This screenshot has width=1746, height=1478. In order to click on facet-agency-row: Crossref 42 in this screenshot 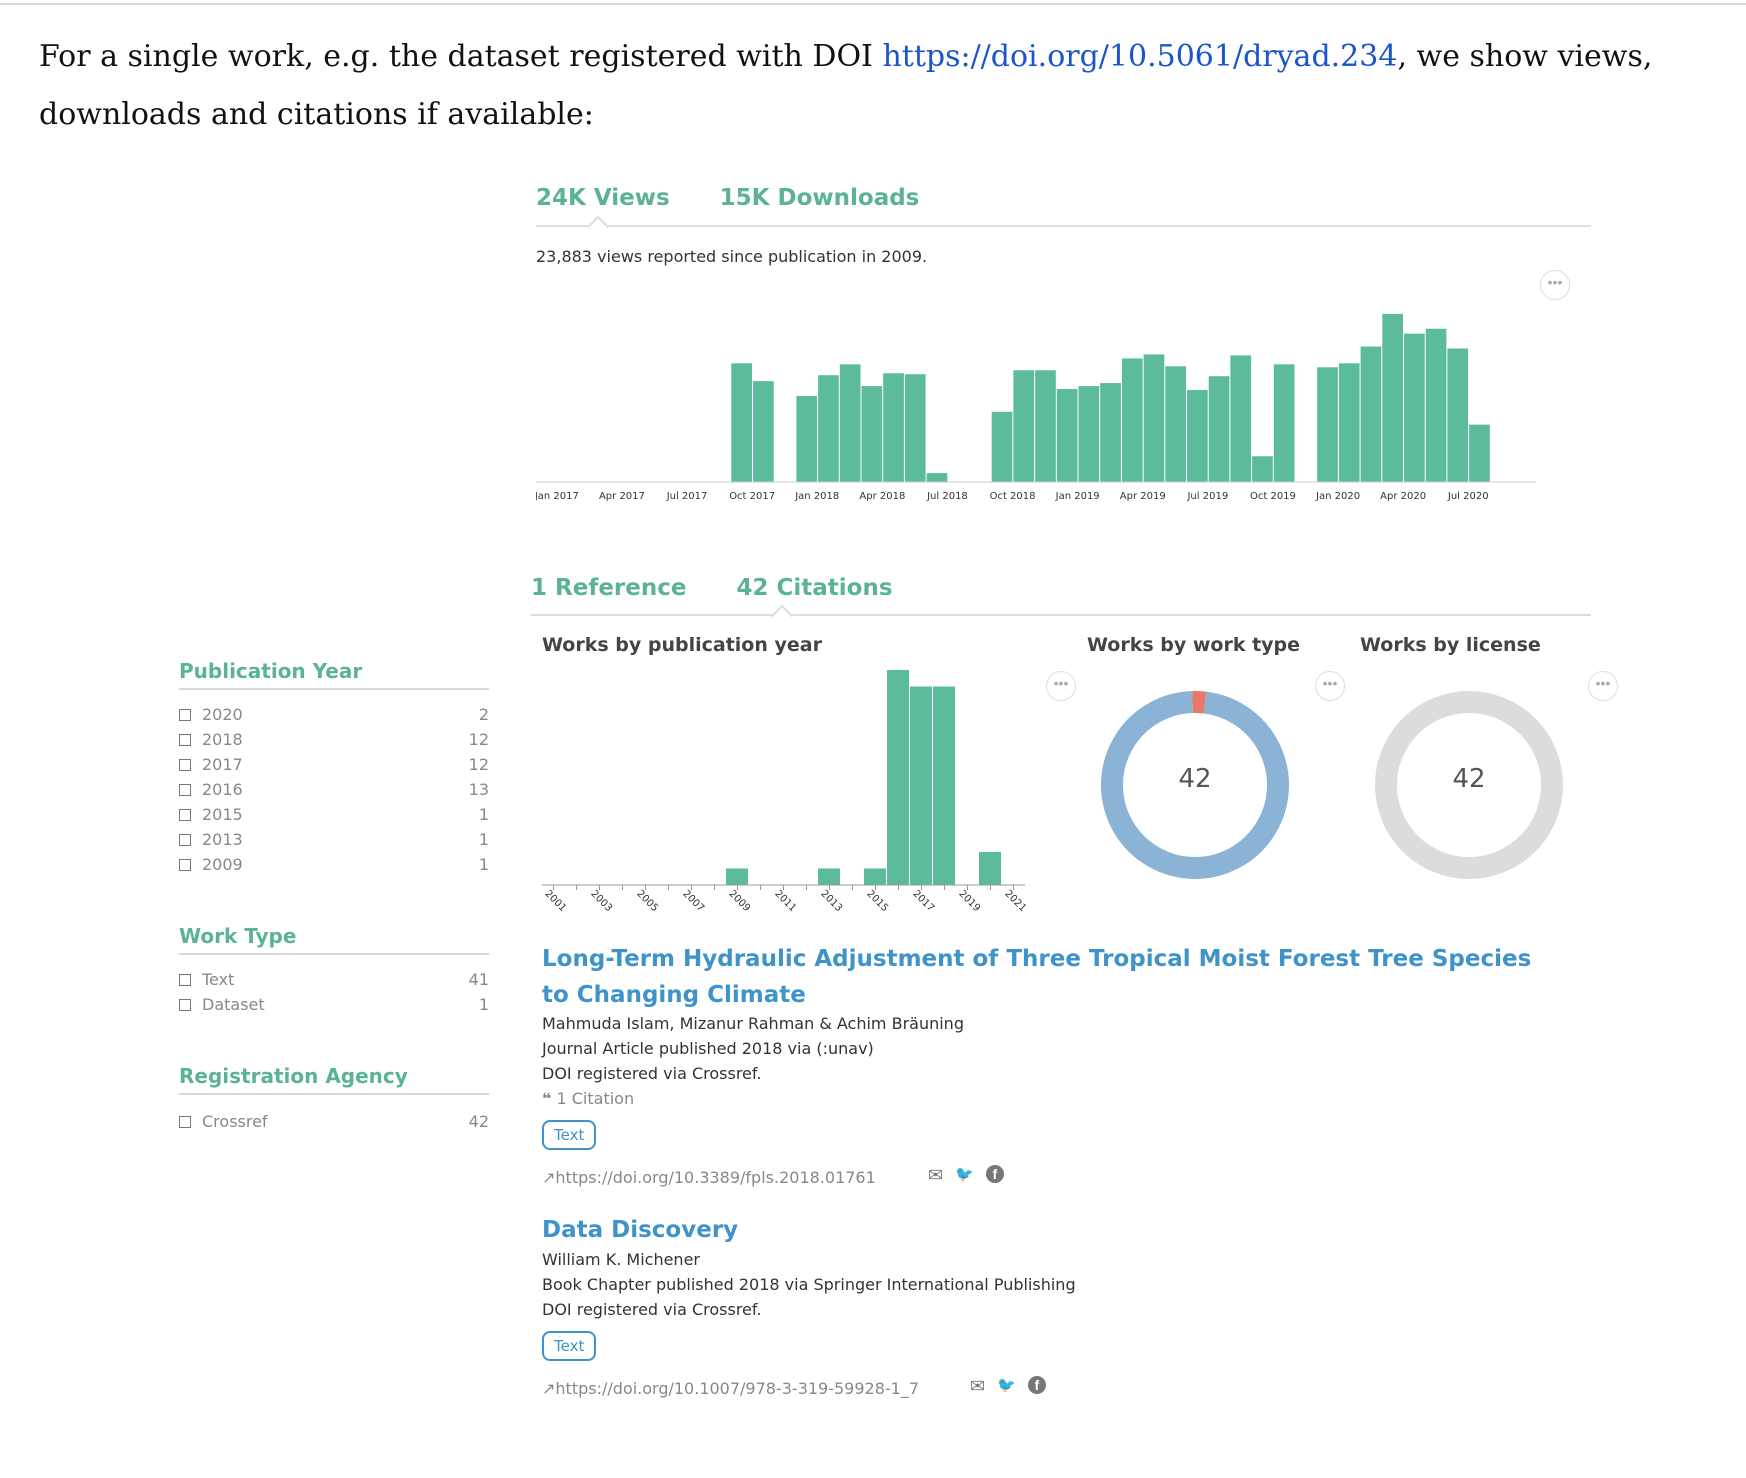, I will do `click(334, 1121)`.